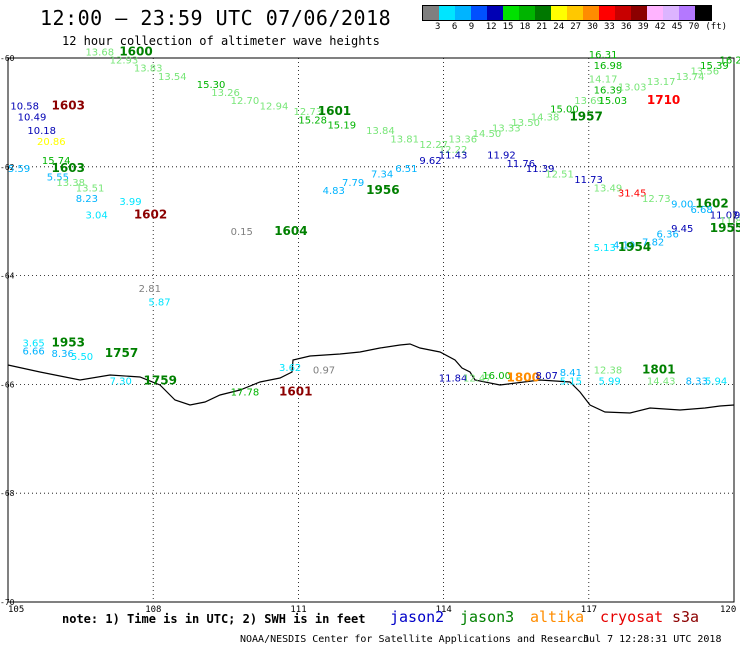  Describe the element at coordinates (716, 381) in the screenshot. I see `wave-height-label: 5.94` at that location.